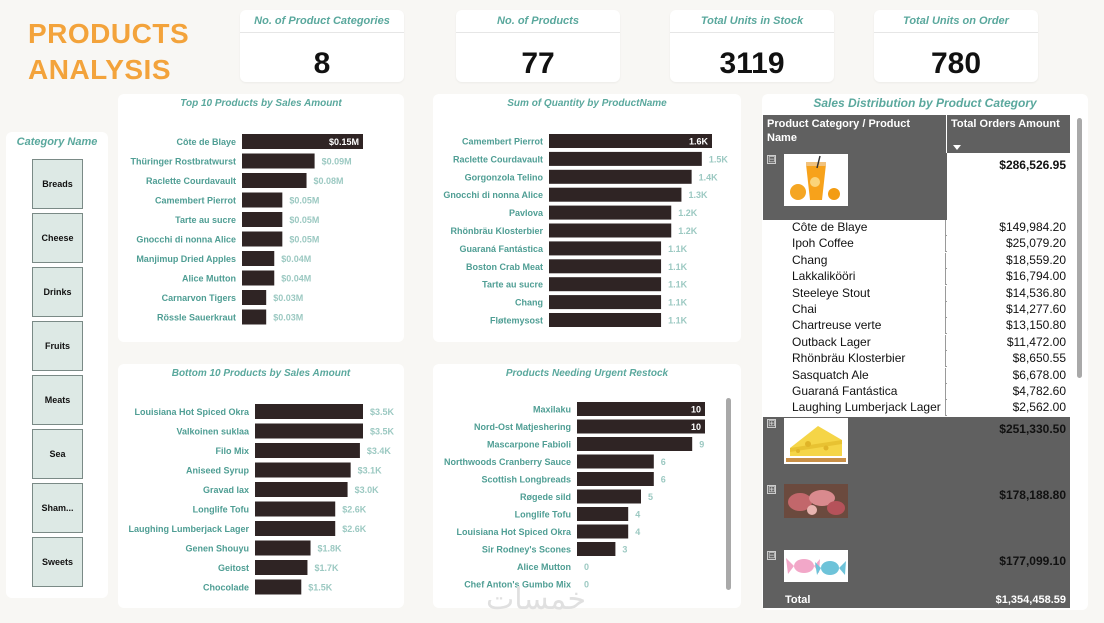  Describe the element at coordinates (108, 52) in the screenshot. I see `page-title: PRODUCTS ANALYSIS` at that location.